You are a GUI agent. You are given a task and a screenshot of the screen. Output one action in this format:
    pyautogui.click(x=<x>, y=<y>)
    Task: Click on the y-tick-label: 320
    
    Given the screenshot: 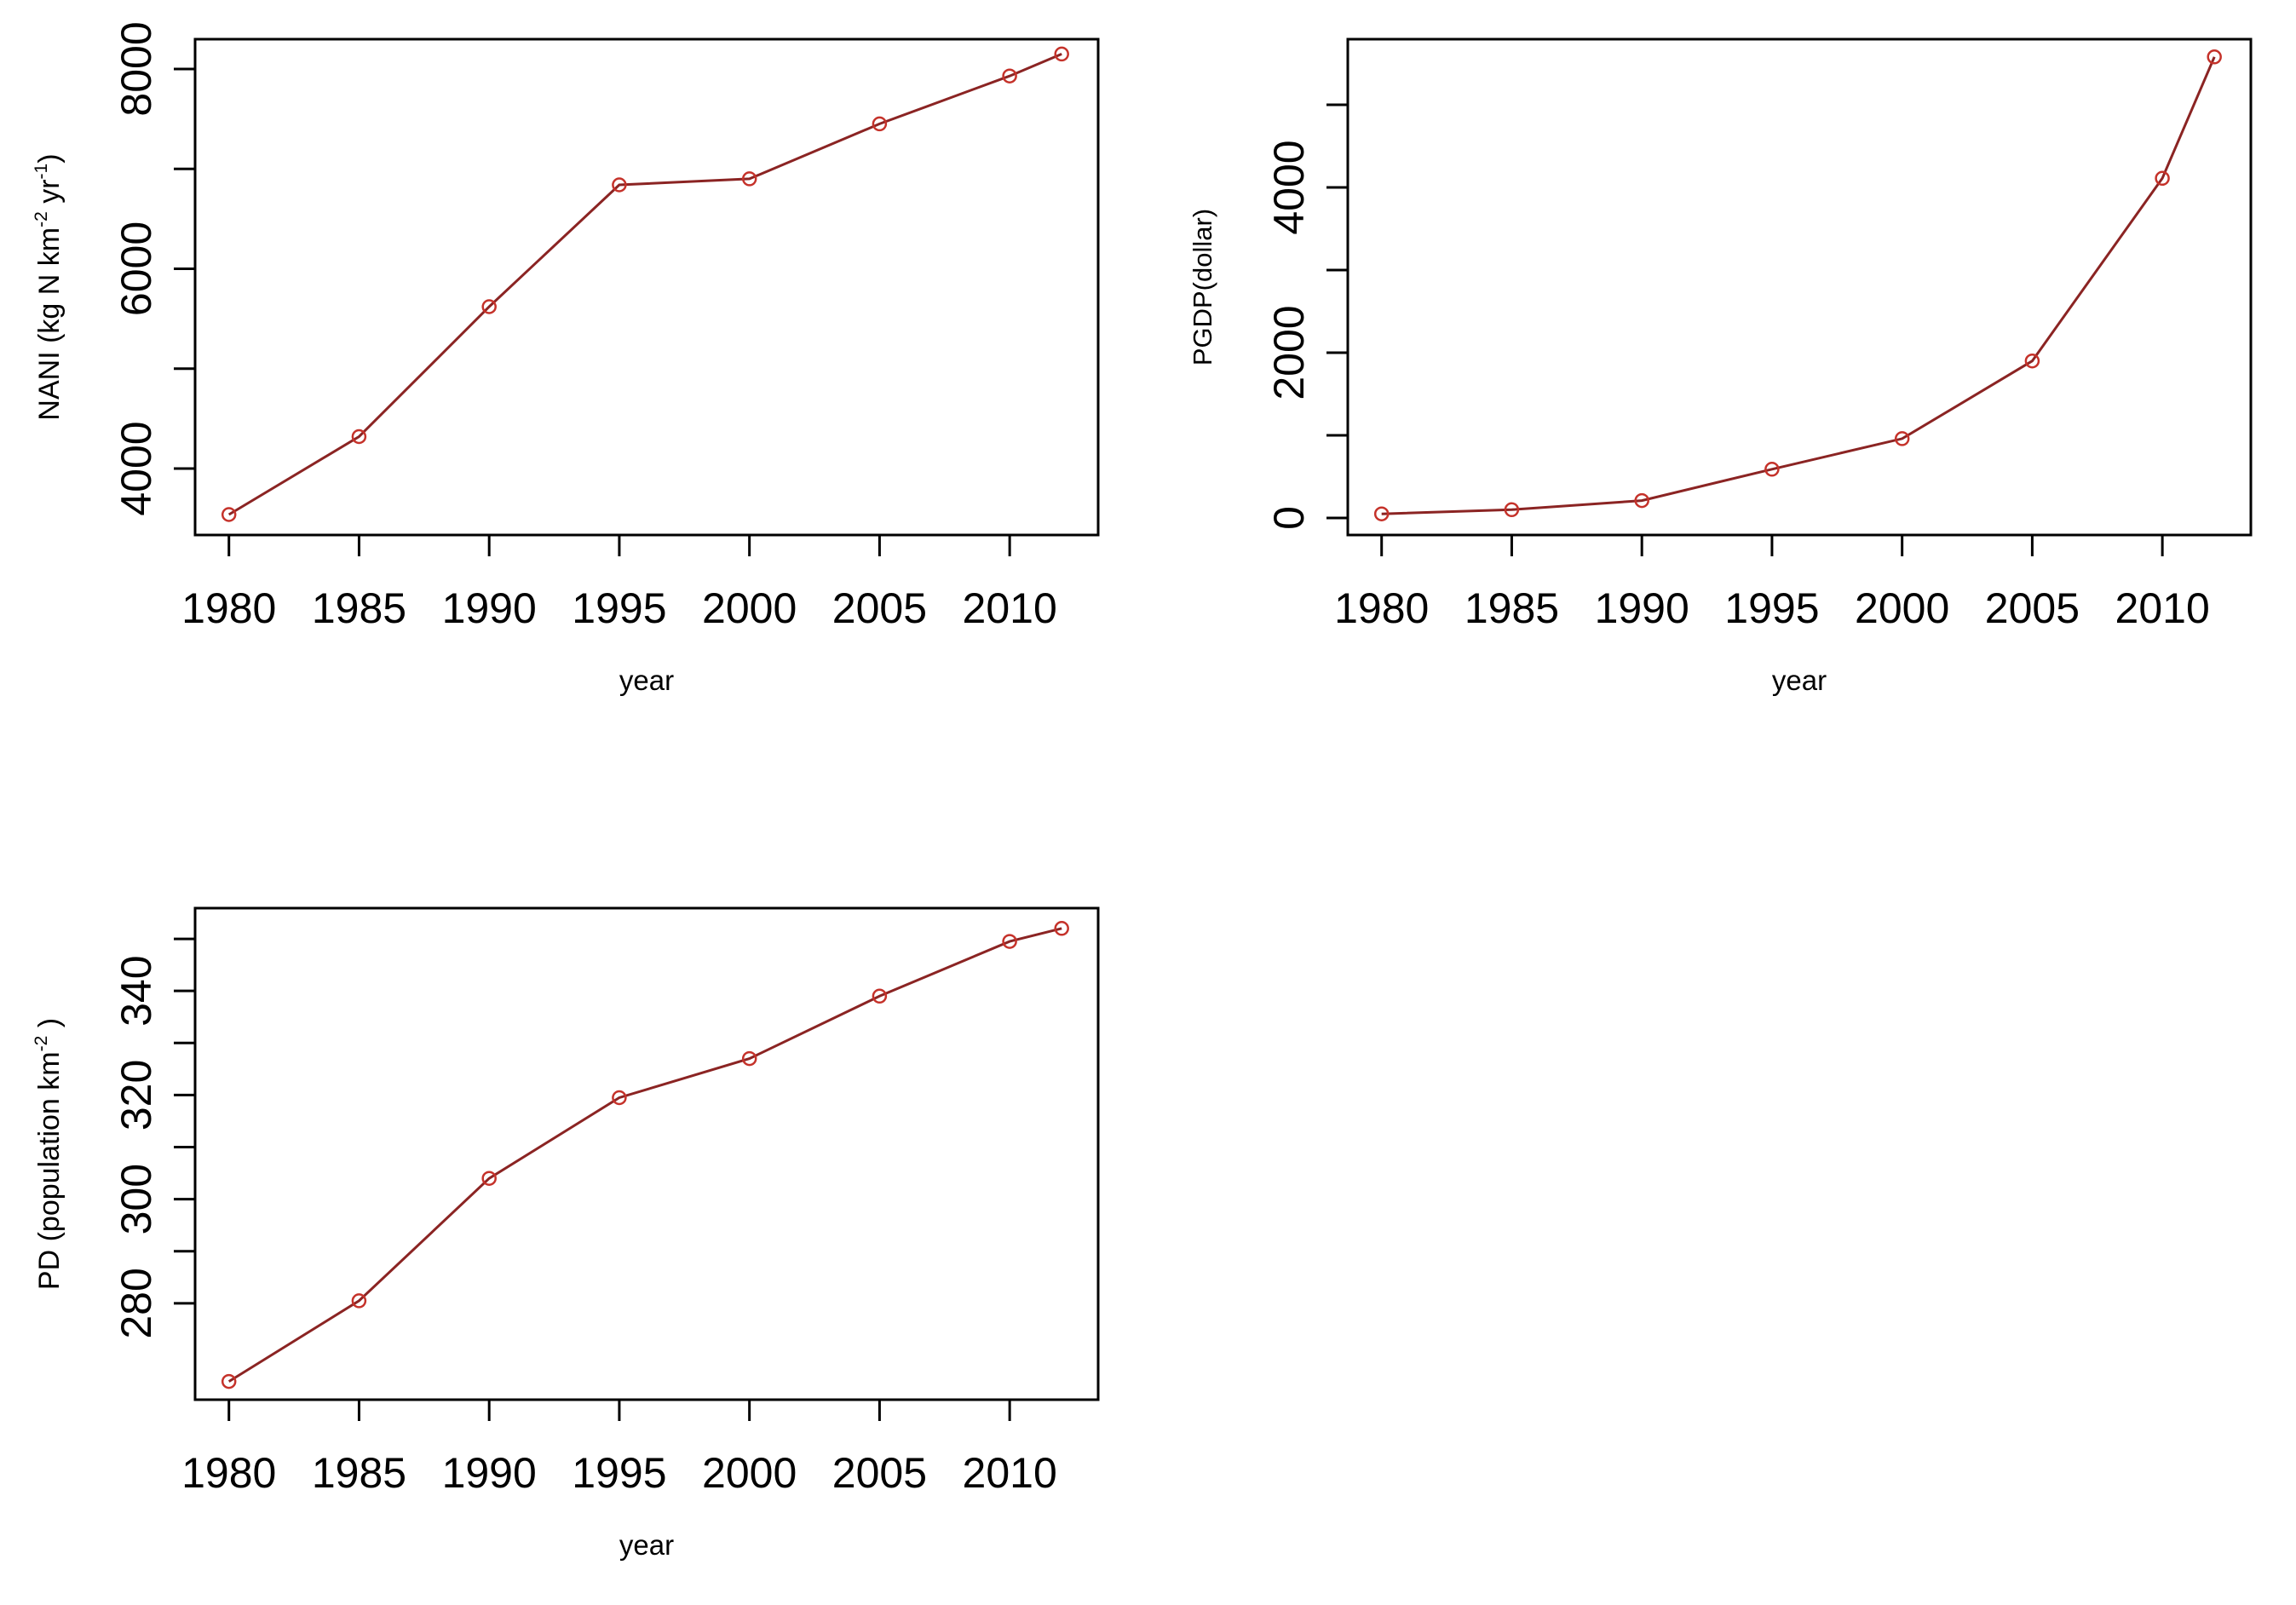 What is the action you would take?
    pyautogui.click(x=136, y=1095)
    